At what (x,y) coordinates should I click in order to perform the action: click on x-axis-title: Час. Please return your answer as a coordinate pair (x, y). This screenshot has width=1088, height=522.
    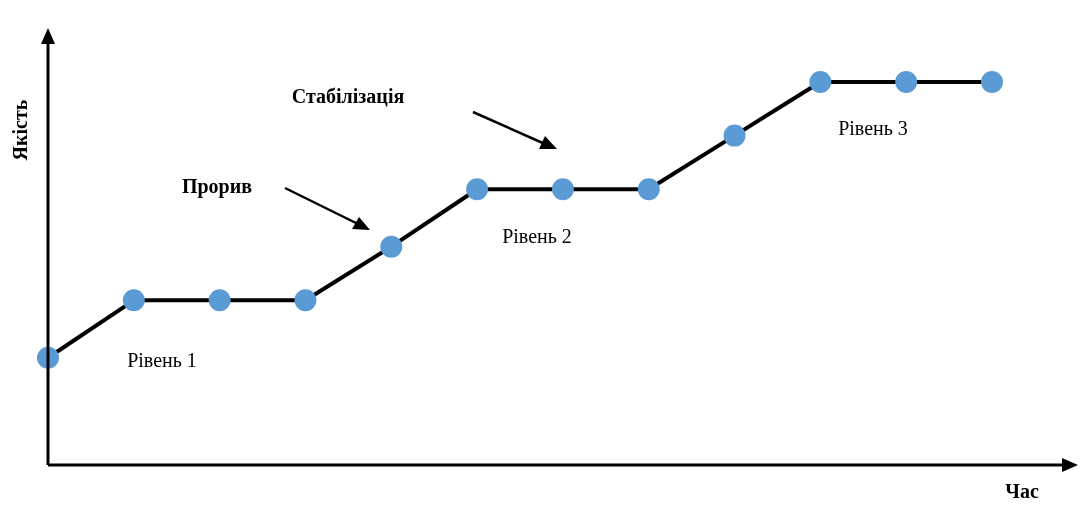
    Looking at the image, I should click on (1022, 491).